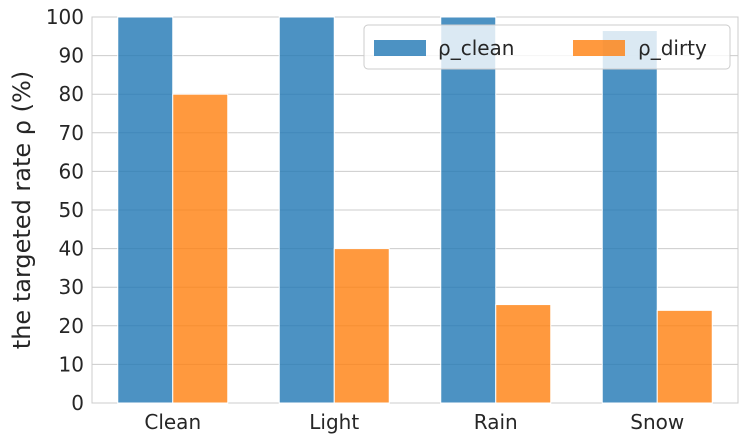 This screenshot has width=747, height=442. I want to click on y-tick-label: 30, so click(71, 287).